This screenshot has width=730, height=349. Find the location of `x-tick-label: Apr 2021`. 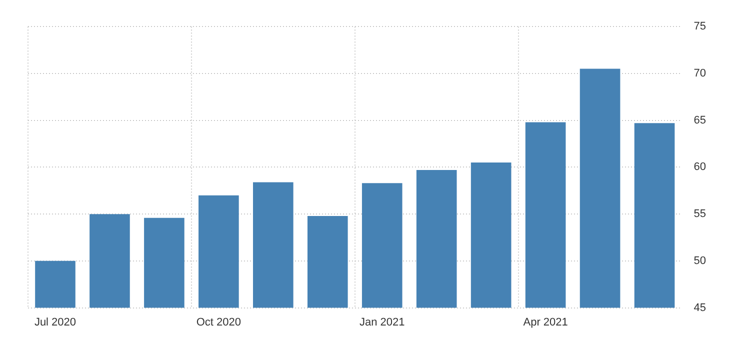

x-tick-label: Apr 2021 is located at coordinates (545, 322).